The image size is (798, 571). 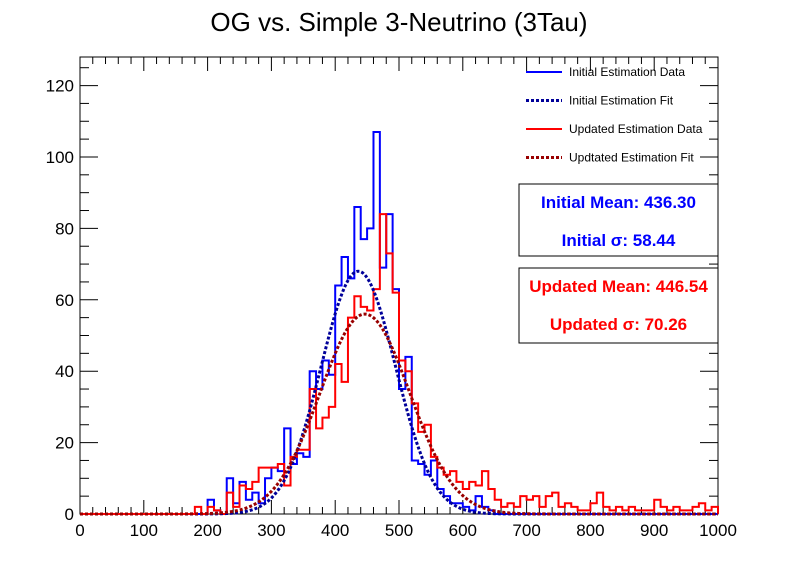 I want to click on stat-line1-1: Updated Mean: 446.54, so click(x=618, y=286).